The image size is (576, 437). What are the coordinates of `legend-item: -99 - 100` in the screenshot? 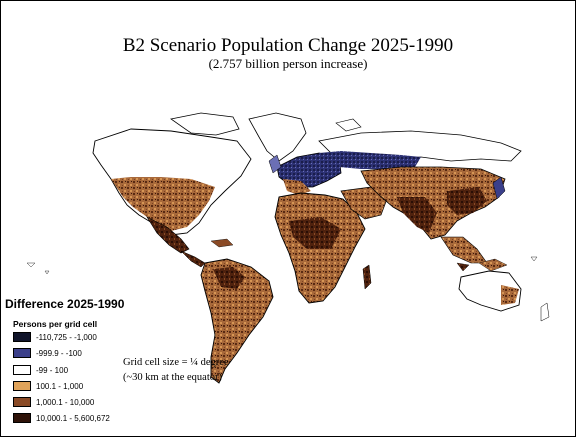 It's located at (40, 370).